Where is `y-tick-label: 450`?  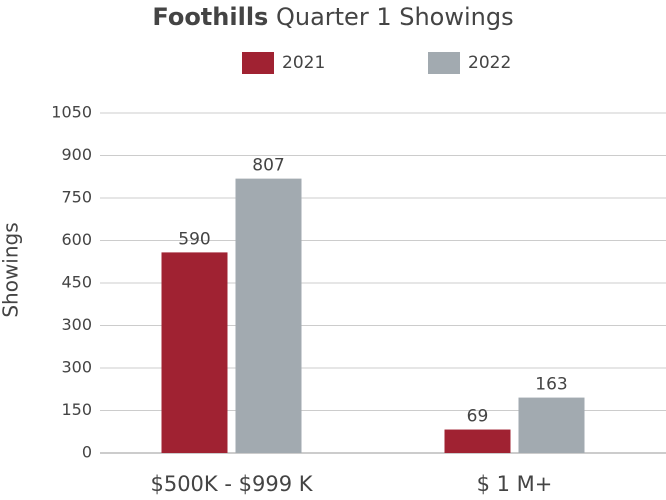 y-tick-label: 450 is located at coordinates (76, 282).